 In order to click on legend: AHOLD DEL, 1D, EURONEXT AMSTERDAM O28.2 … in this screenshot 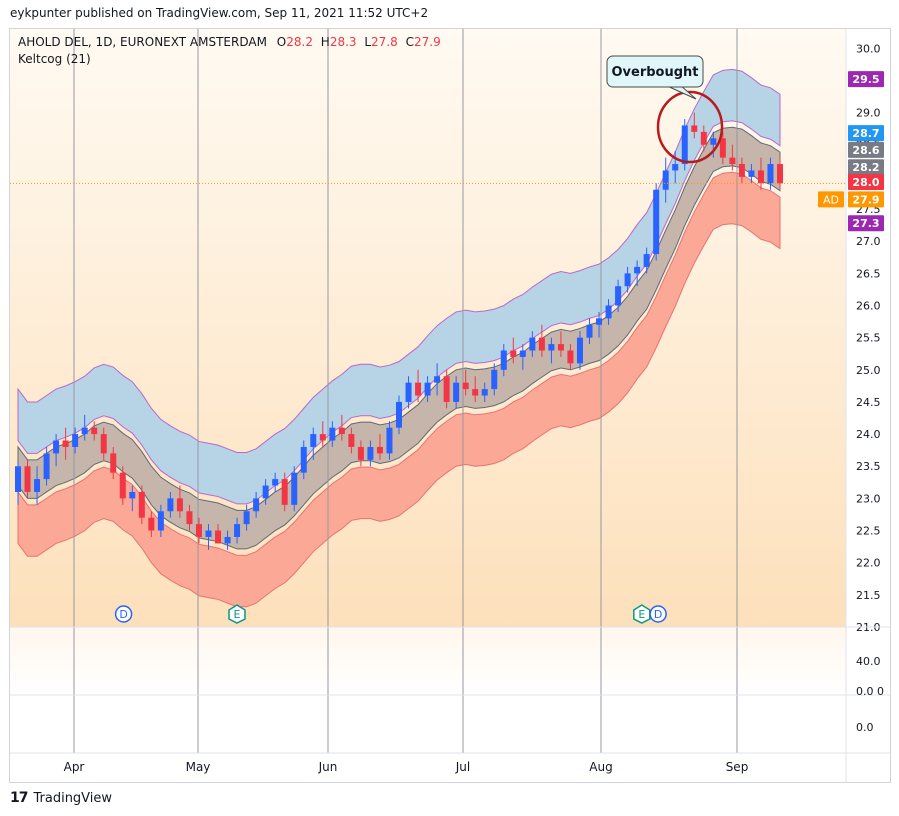, I will do `click(229, 50)`.